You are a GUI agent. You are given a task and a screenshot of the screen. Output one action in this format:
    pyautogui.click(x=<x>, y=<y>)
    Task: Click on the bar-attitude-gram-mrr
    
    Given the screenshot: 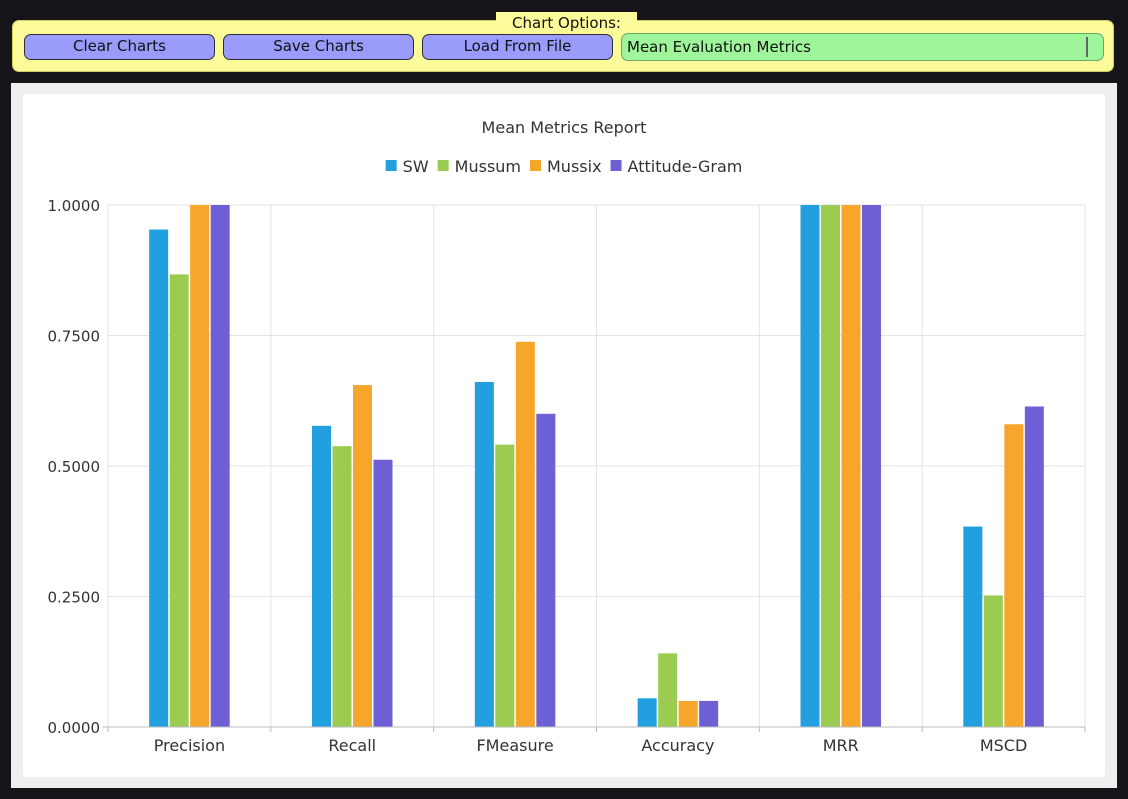 What is the action you would take?
    pyautogui.click(x=871, y=466)
    